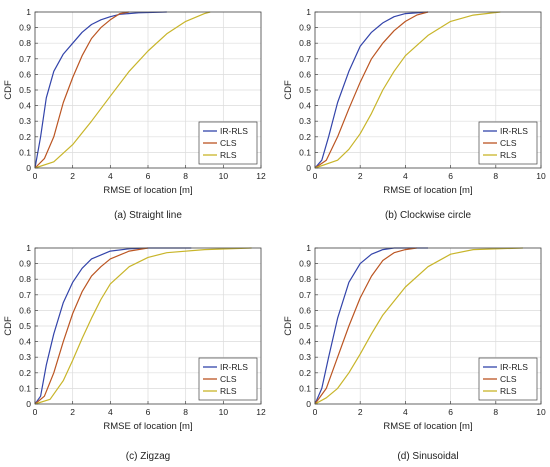  What do you see at coordinates (148, 456) in the screenshot?
I see `panel-caption: (c) Zigzag` at bounding box center [148, 456].